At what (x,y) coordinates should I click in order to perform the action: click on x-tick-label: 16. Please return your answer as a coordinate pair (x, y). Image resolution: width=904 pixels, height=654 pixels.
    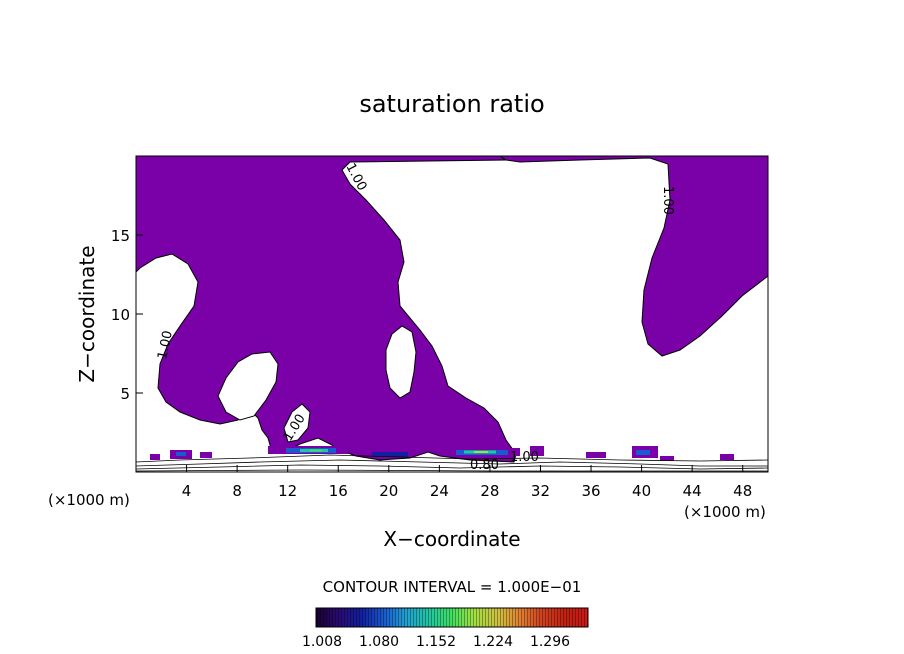
    Looking at the image, I should click on (338, 491).